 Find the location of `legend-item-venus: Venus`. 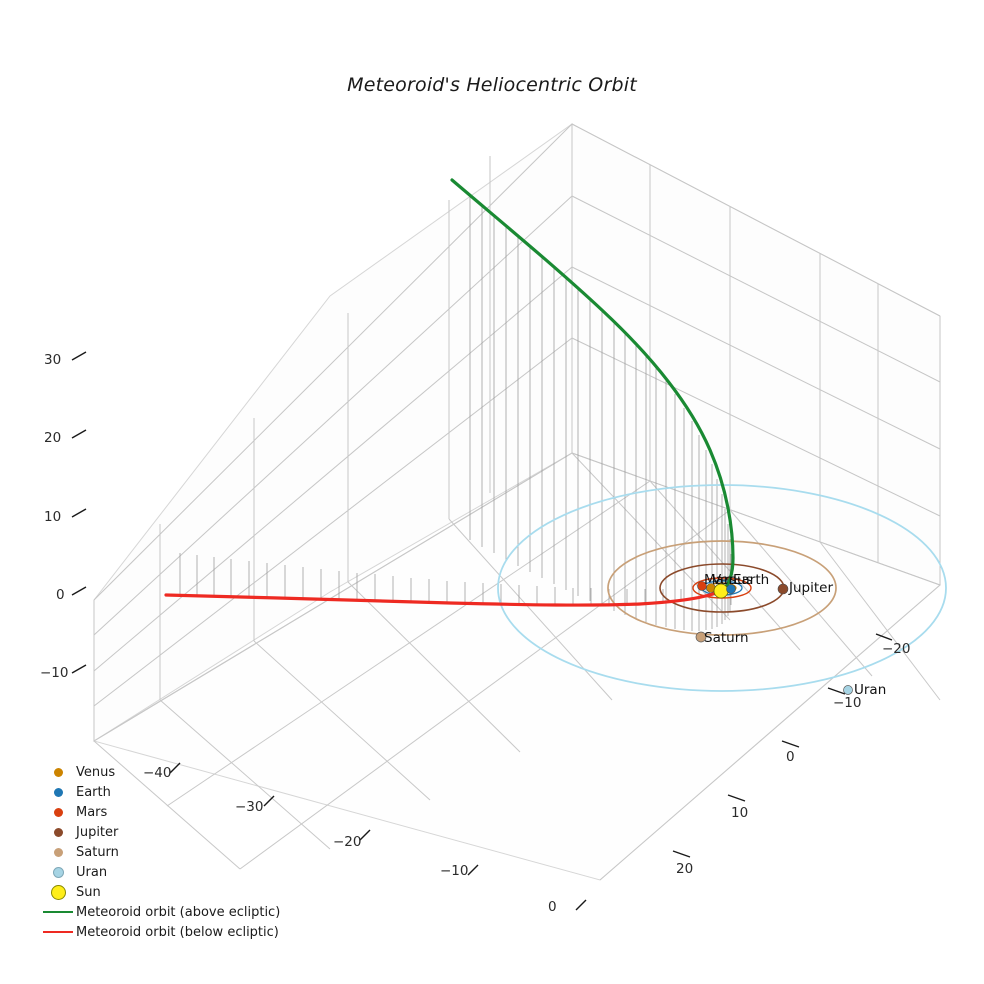

legend-item-venus: Venus is located at coordinates (167, 772).